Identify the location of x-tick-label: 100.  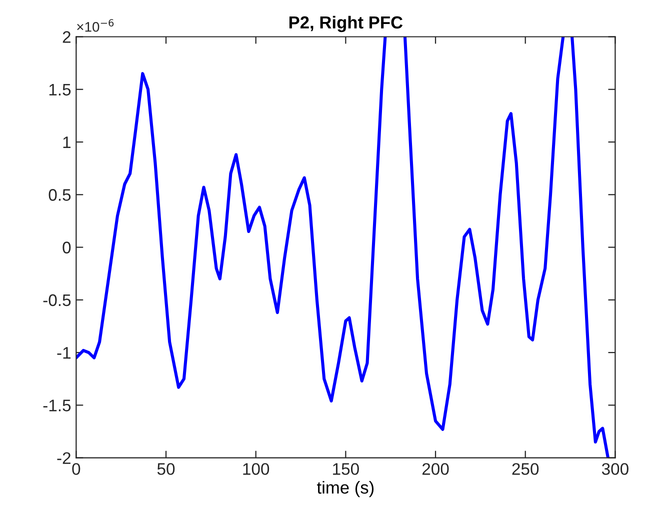
(256, 469).